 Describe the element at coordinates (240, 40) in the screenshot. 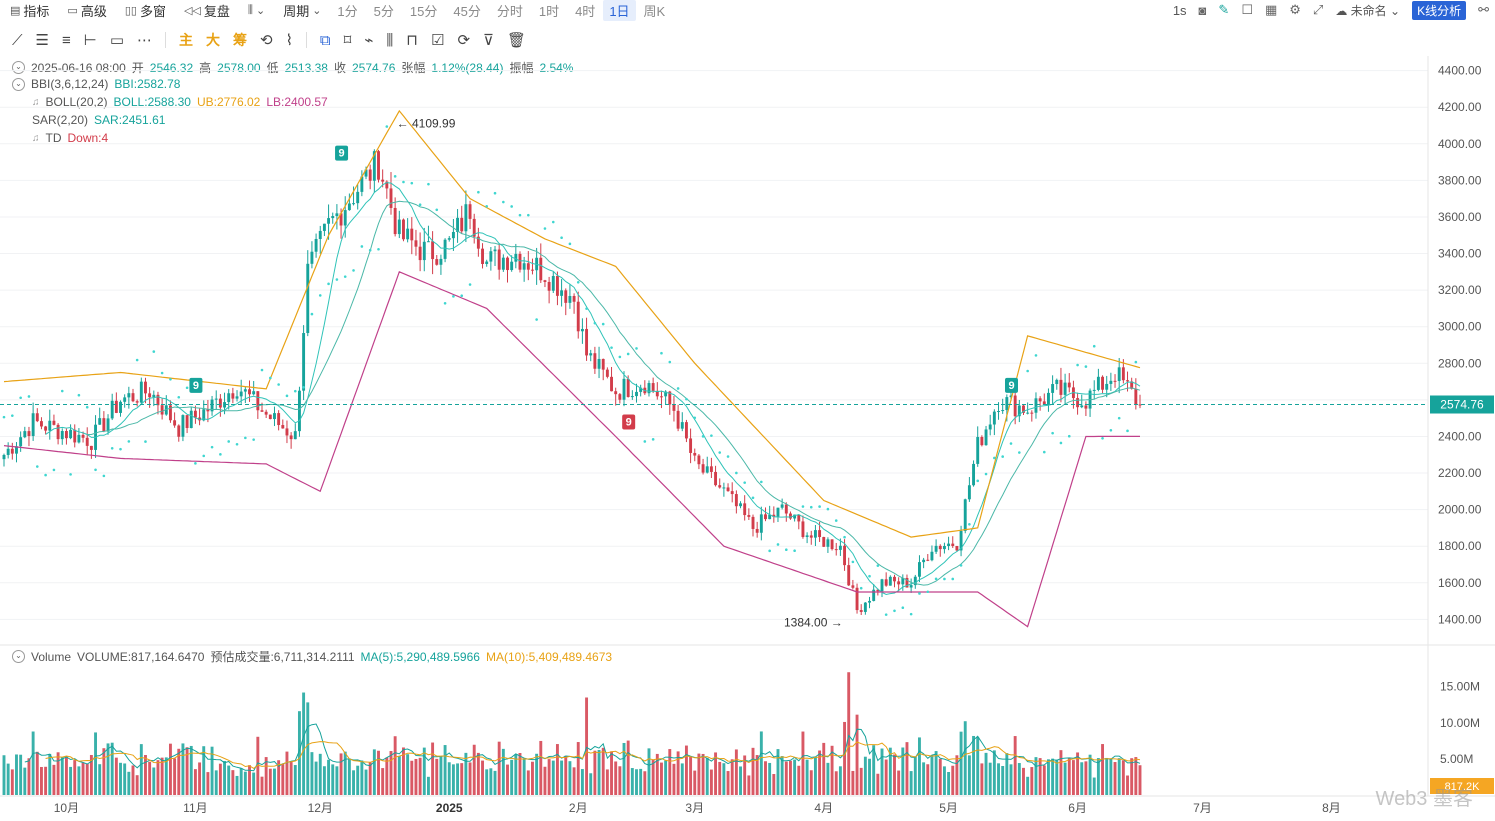

I see `chips-tool-button: 筹` at that location.